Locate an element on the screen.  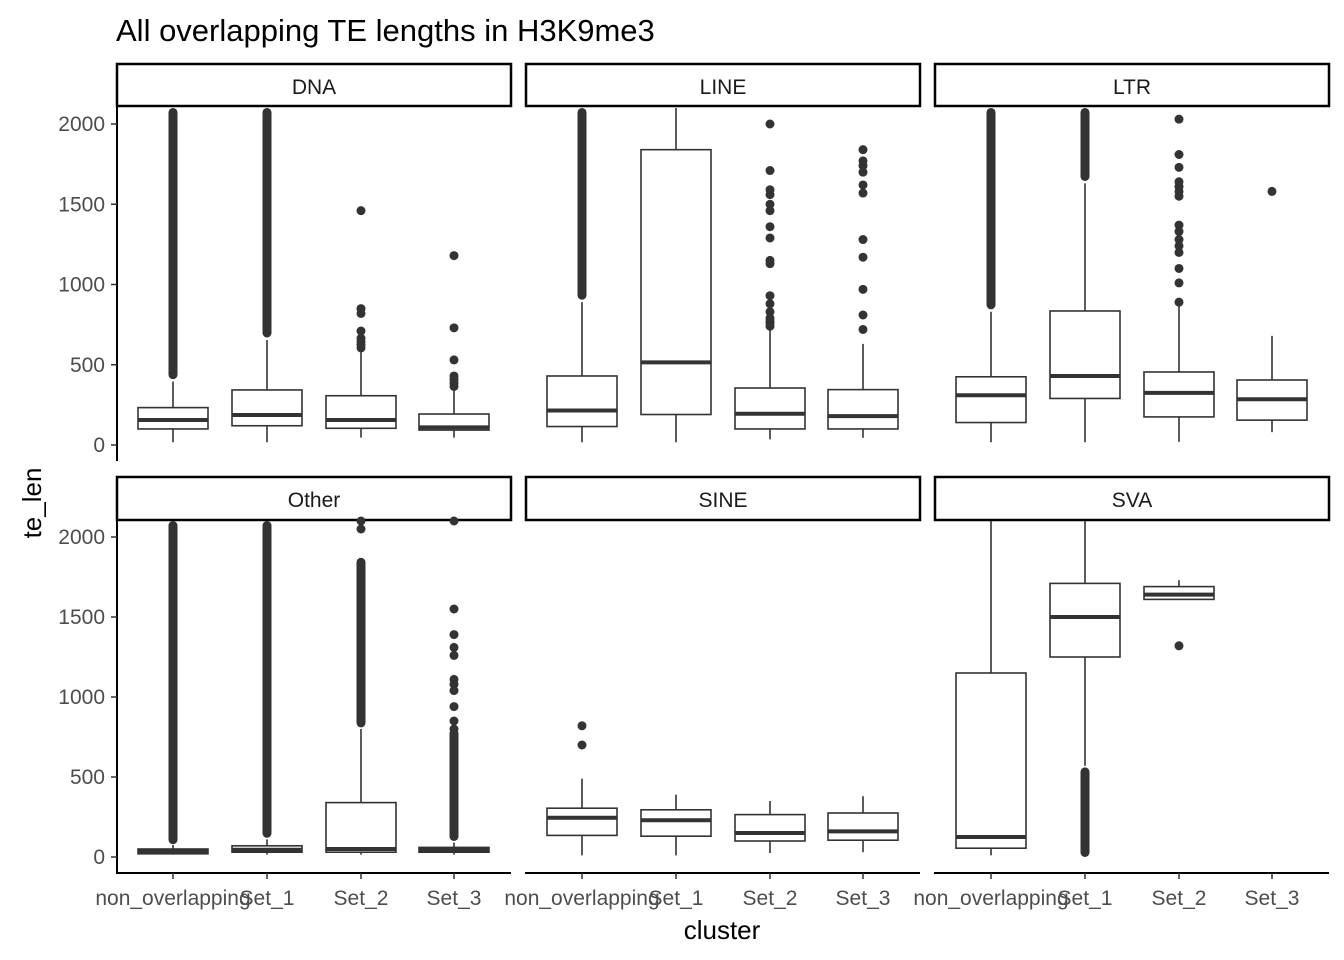
facet-strip-label: DNA is located at coordinates (314, 87).